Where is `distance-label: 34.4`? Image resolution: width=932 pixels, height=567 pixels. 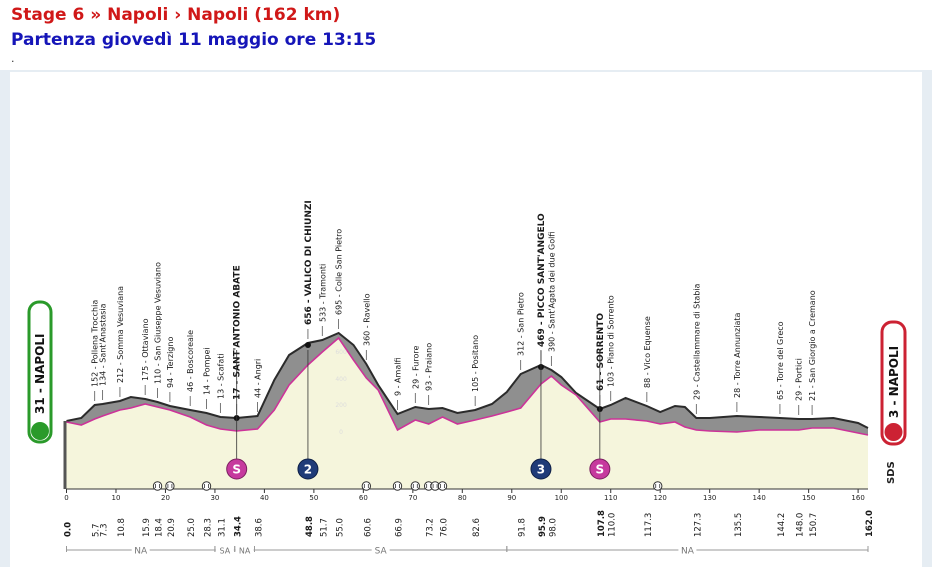 distance-label: 34.4 is located at coordinates (239, 526).